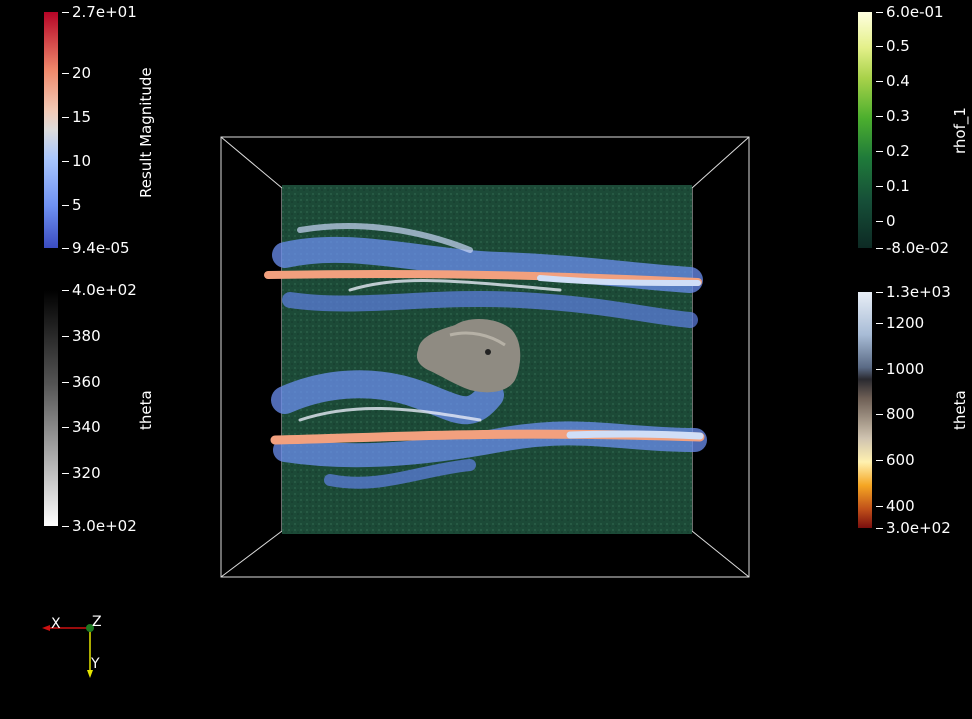  I want to click on tick-label: 2.7e+01, so click(99, 12).